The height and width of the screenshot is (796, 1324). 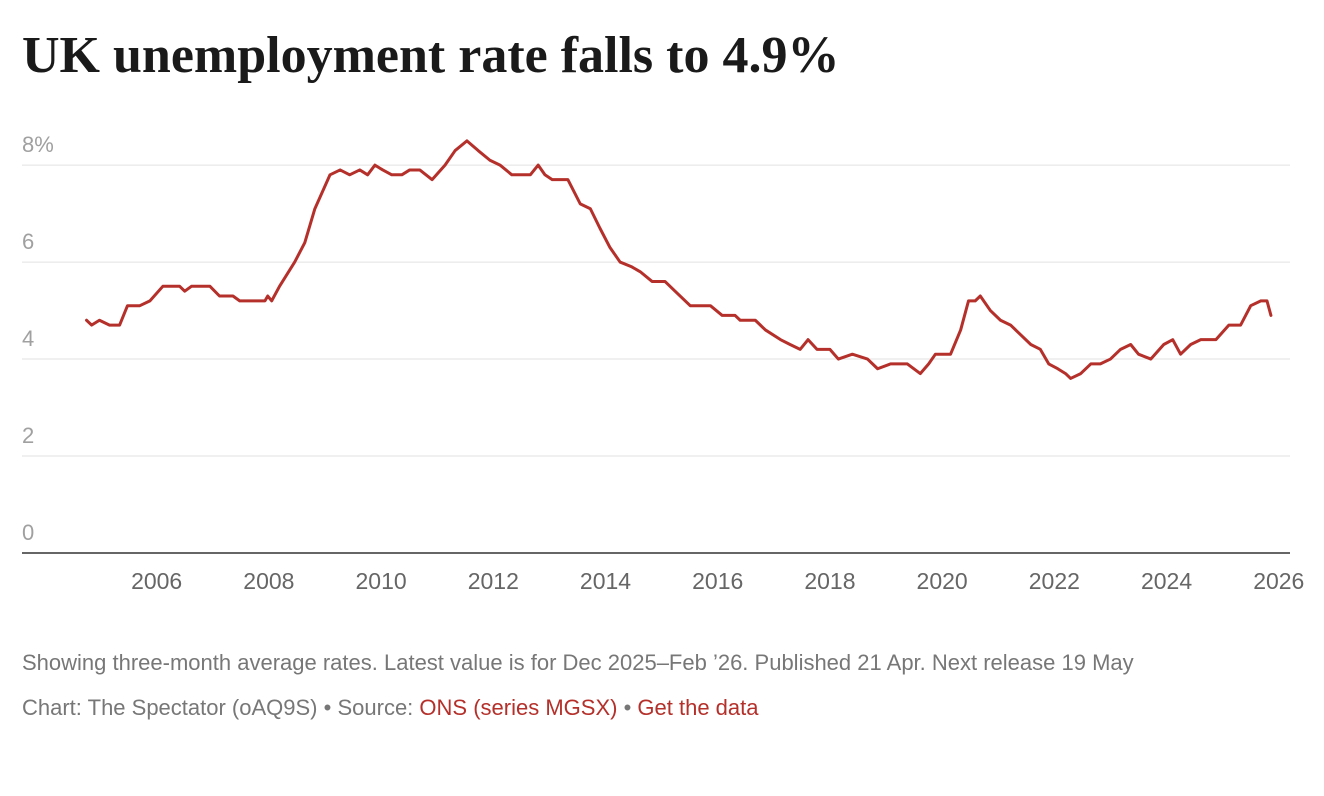 I want to click on x-tick-label: 2020, so click(x=942, y=581).